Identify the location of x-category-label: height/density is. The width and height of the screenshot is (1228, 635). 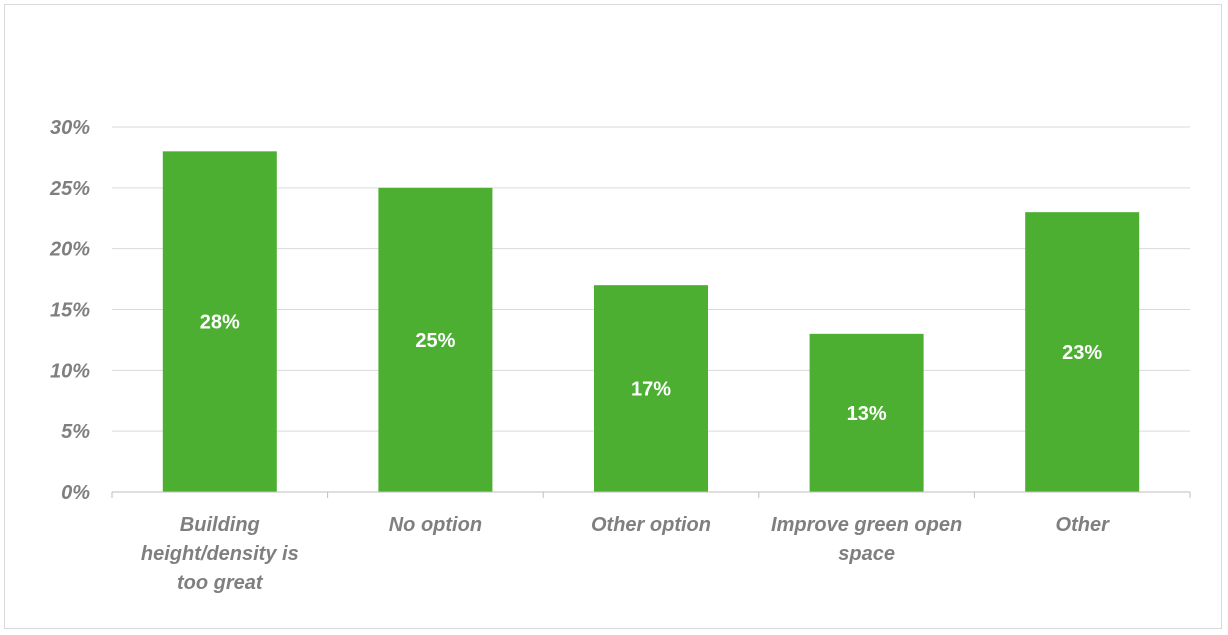
(220, 554).